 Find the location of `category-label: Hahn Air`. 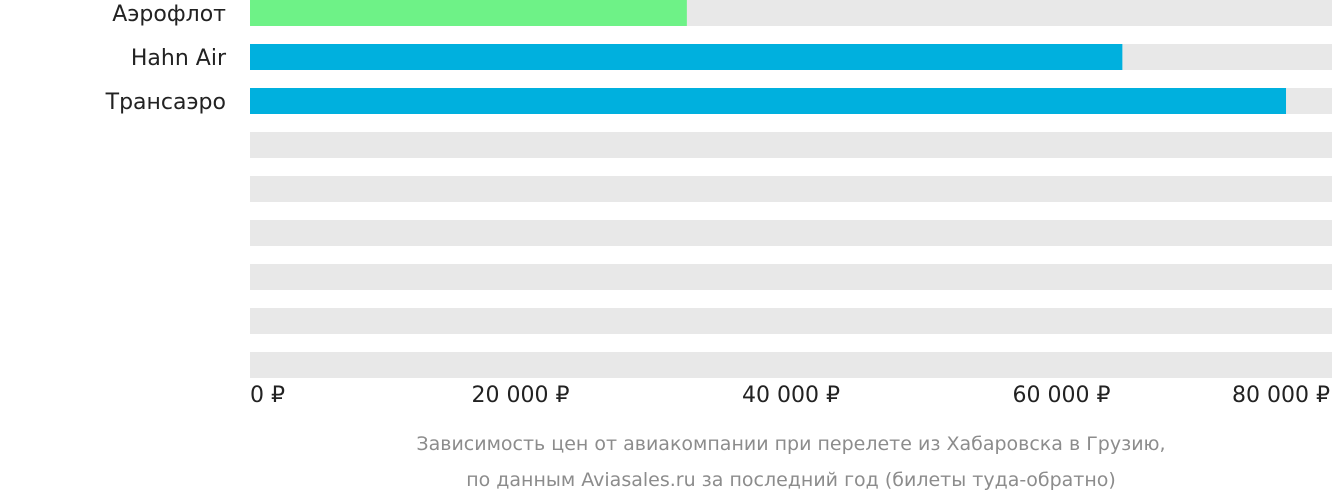

category-label: Hahn Air is located at coordinates (179, 58).